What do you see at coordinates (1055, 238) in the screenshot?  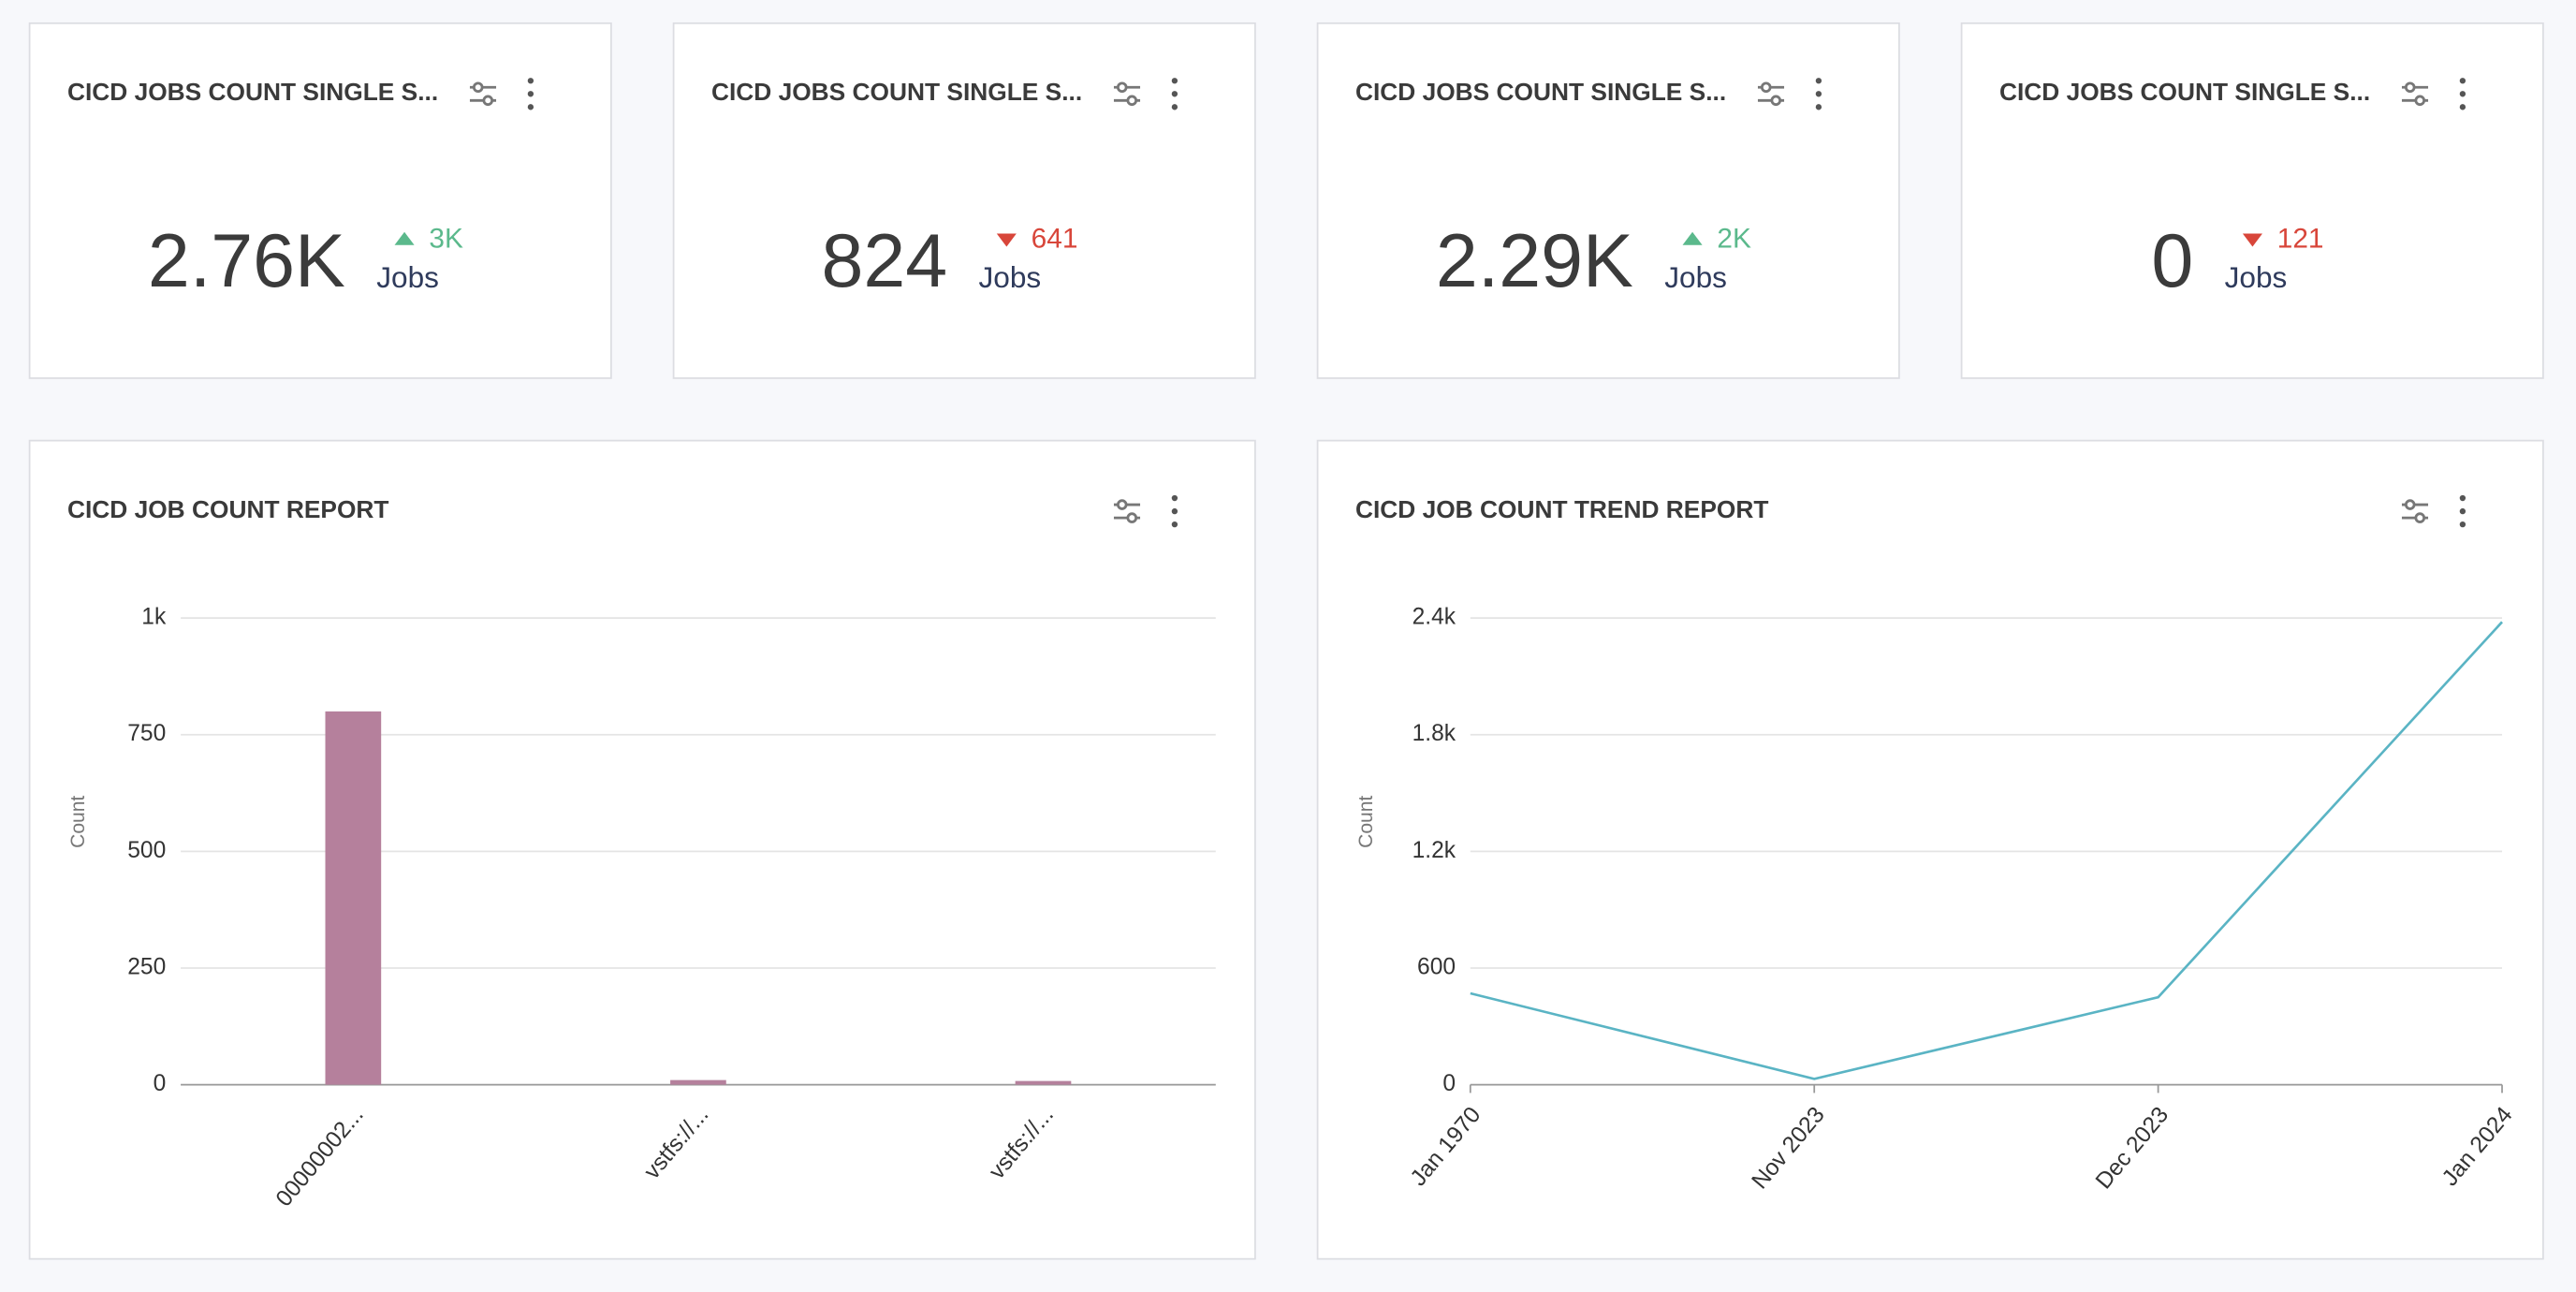 I see `stat-delta: 641` at bounding box center [1055, 238].